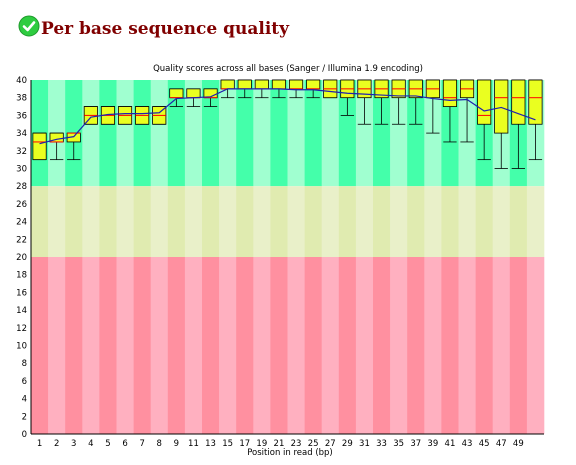 The width and height of the screenshot is (576, 465). What do you see at coordinates (290, 453) in the screenshot?
I see `x-axis-label: Position in read (bp)` at bounding box center [290, 453].